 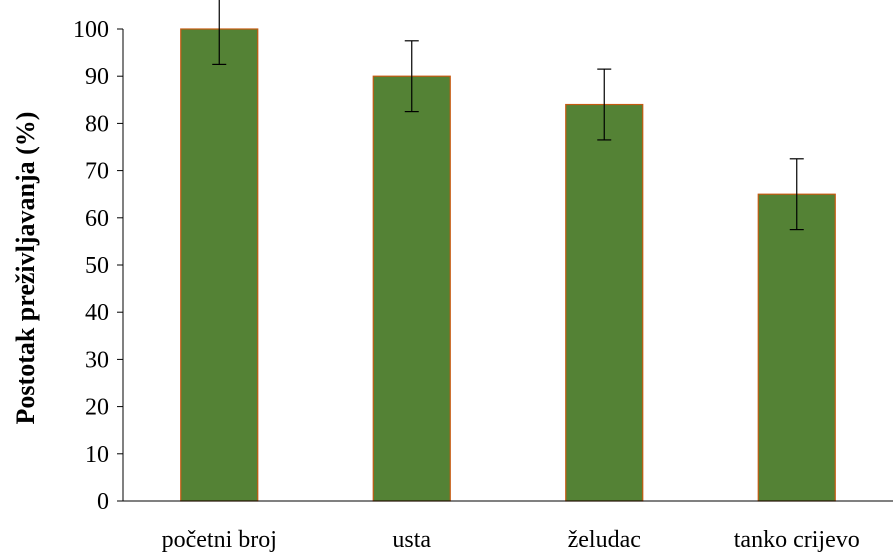 I want to click on category-label: usta, so click(x=411, y=540).